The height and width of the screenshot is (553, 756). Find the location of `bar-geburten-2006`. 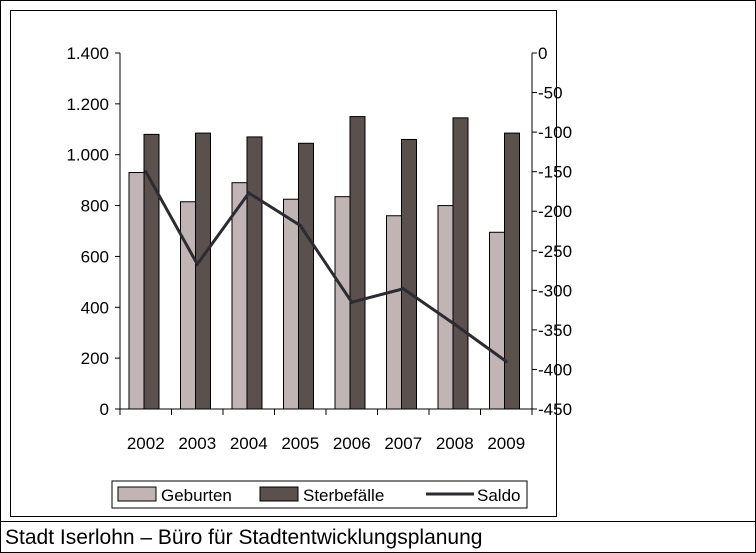

bar-geburten-2006 is located at coordinates (342, 303).